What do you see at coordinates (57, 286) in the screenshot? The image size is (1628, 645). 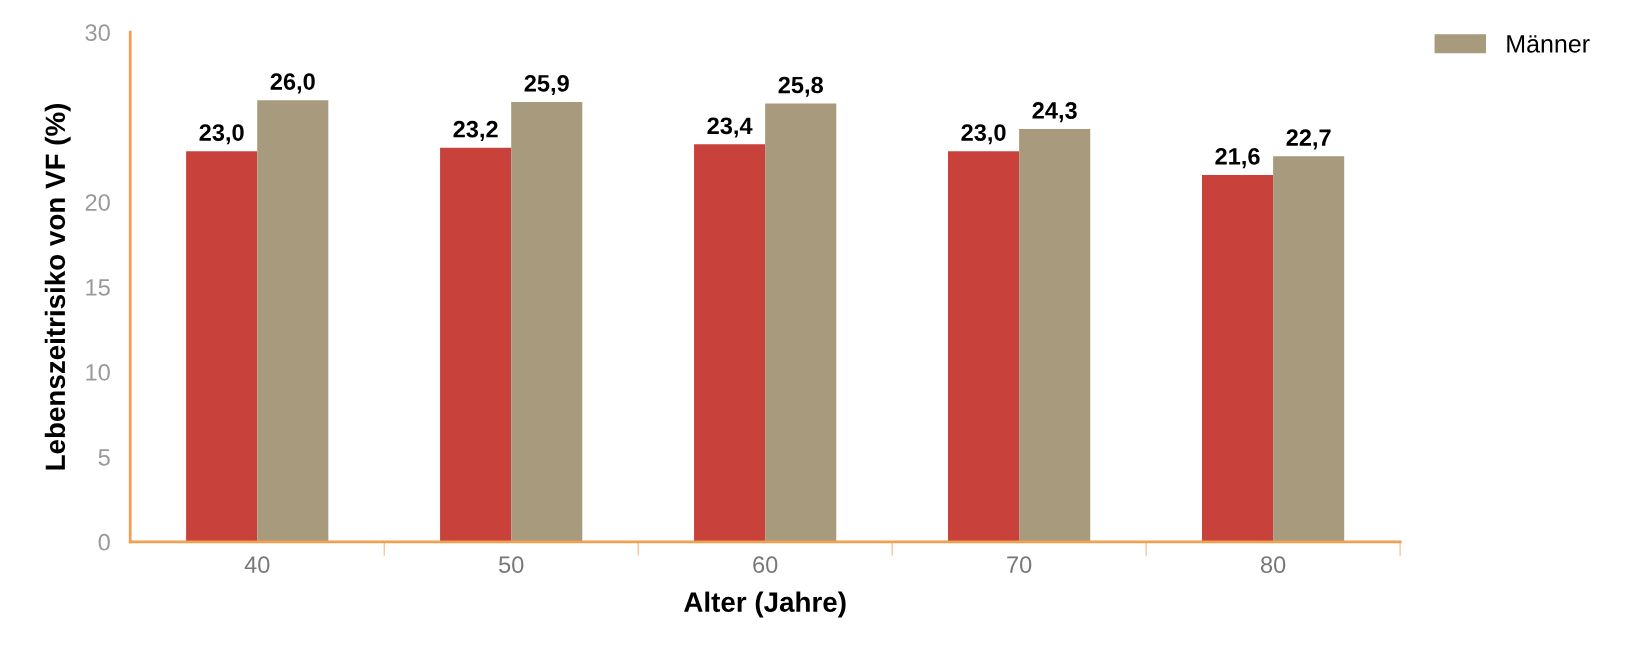 I see `y-axis-title: Lebenszeitrisiko von VF (%)` at bounding box center [57, 286].